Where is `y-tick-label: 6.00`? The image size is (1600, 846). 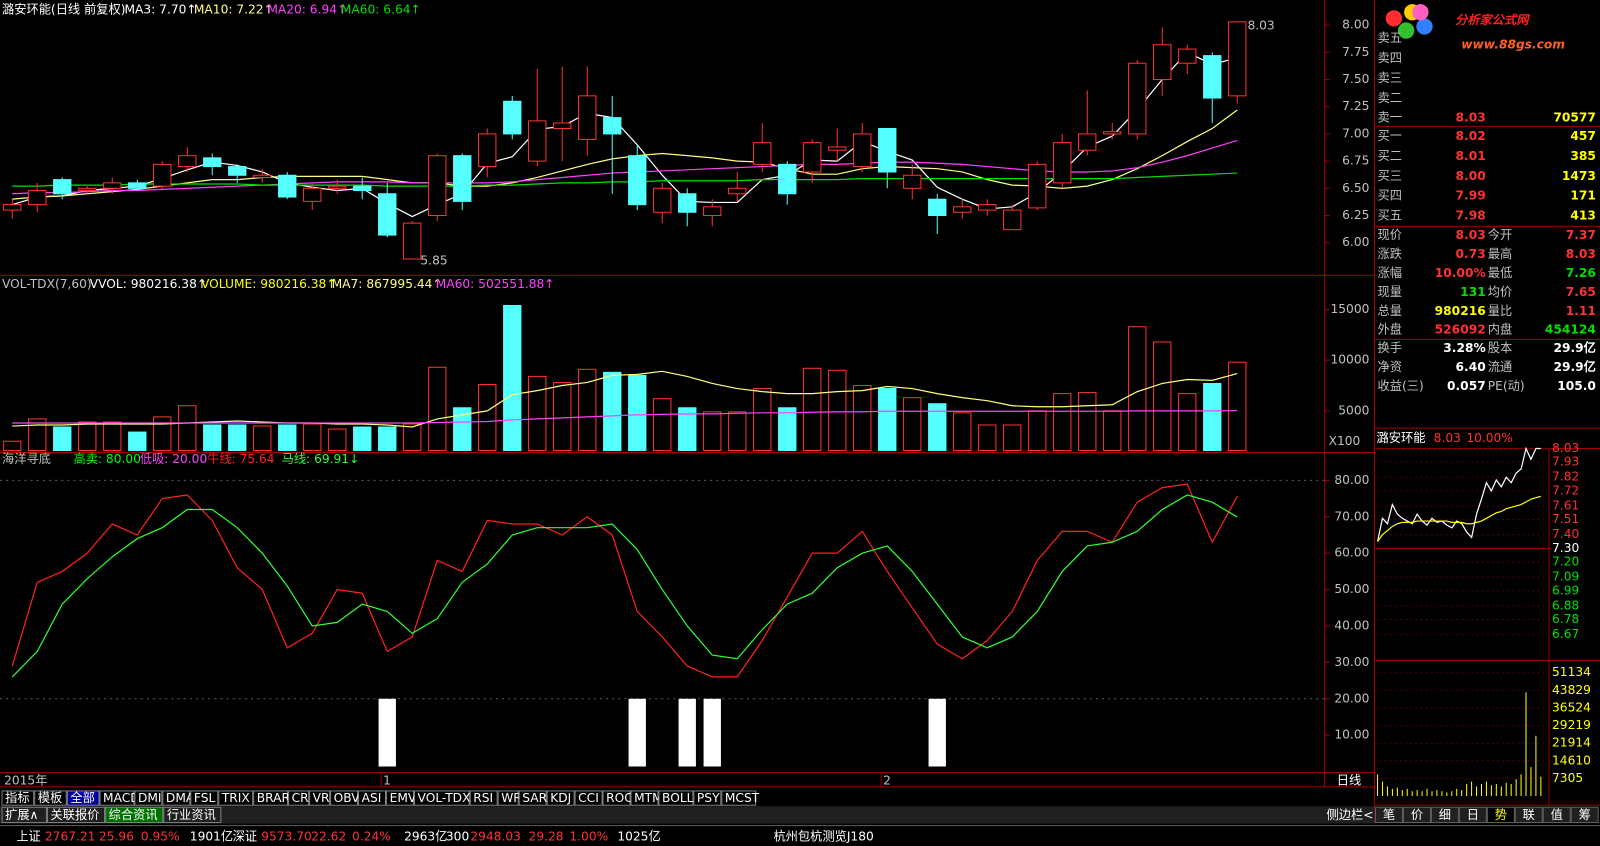
y-tick-label: 6.00 is located at coordinates (1355, 242).